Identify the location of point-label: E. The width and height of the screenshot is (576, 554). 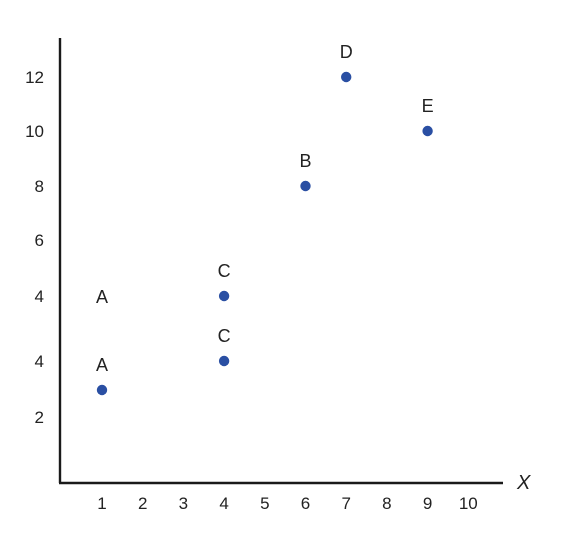
(428, 106).